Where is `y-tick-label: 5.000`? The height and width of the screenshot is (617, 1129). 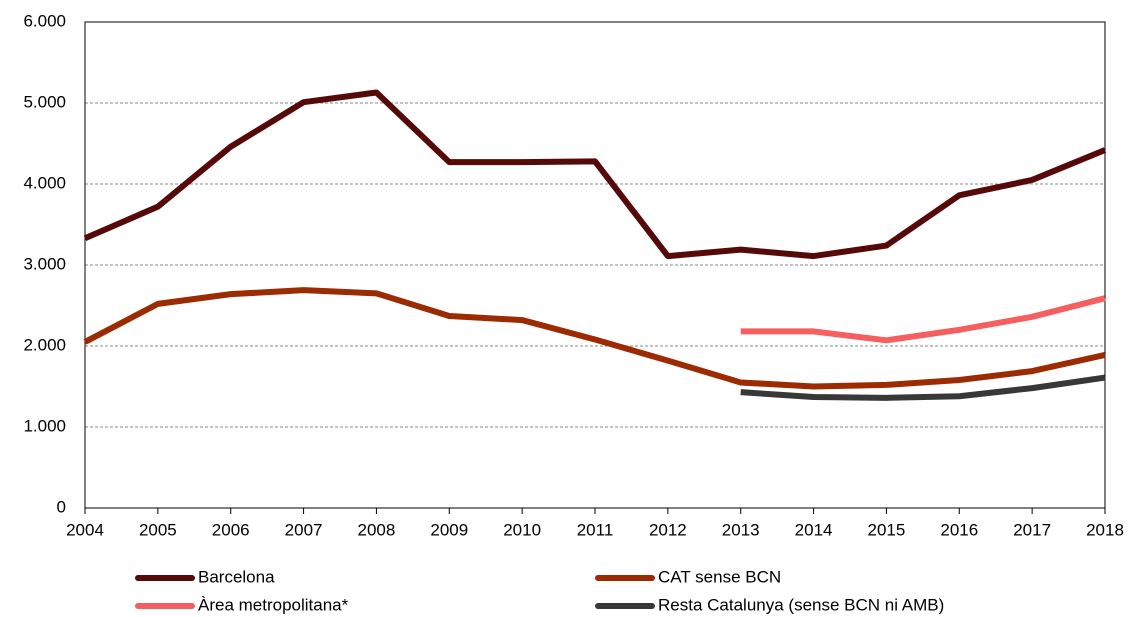
y-tick-label: 5.000 is located at coordinates (44, 101).